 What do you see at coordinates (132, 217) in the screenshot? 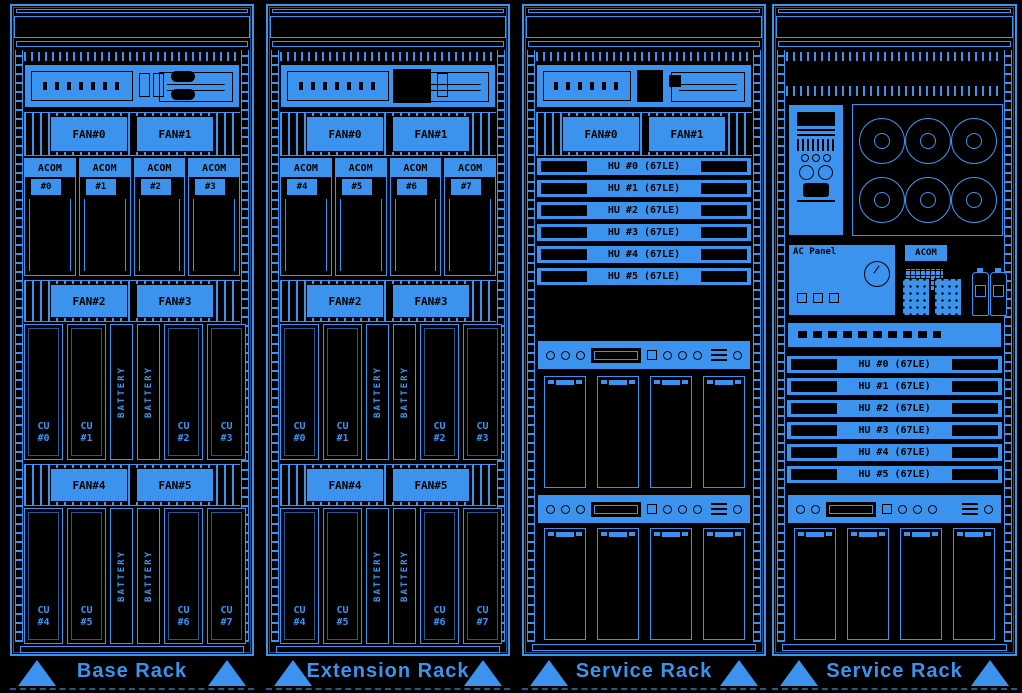
I see `acom-module-row: ACOM #0 ACOM #1 ACOM #2 ACOM #3` at bounding box center [132, 217].